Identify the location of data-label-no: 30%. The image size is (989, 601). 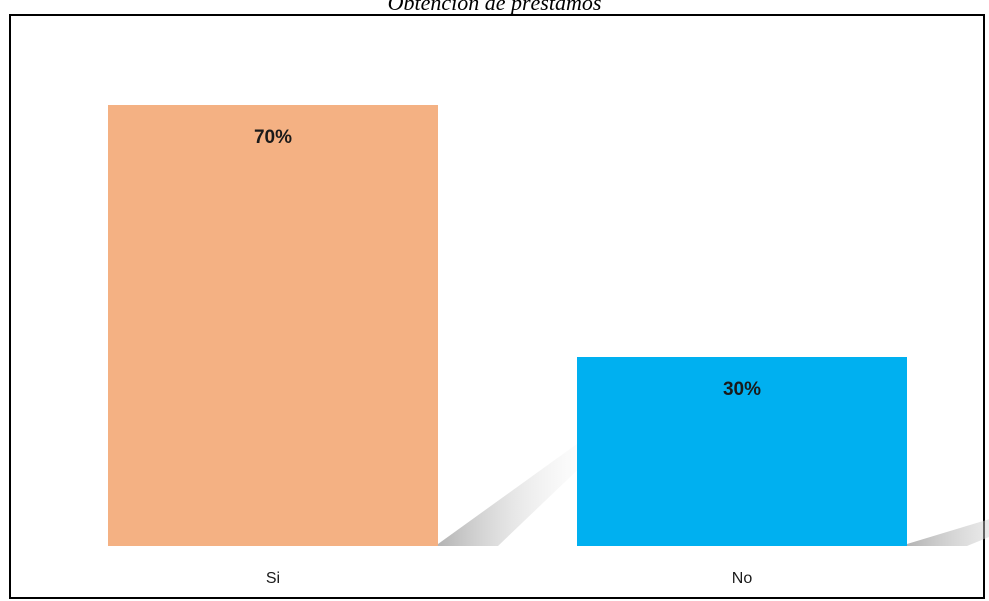
(742, 389).